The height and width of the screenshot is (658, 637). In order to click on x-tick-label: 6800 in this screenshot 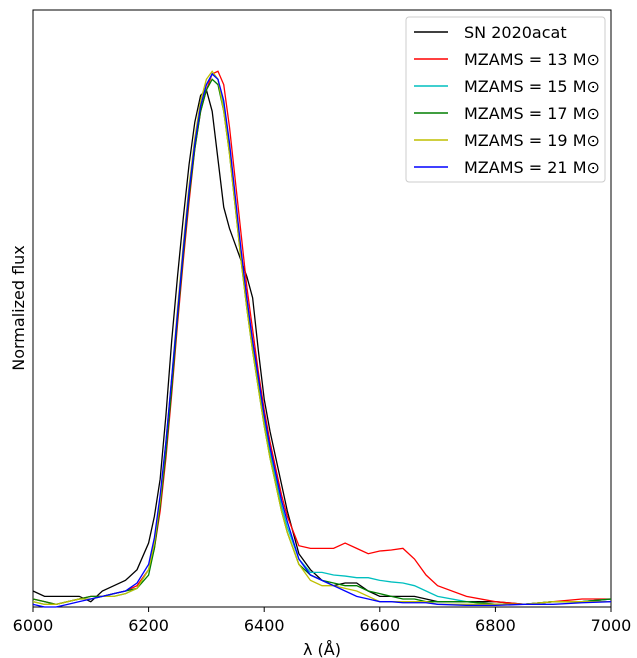, I will do `click(495, 625)`.